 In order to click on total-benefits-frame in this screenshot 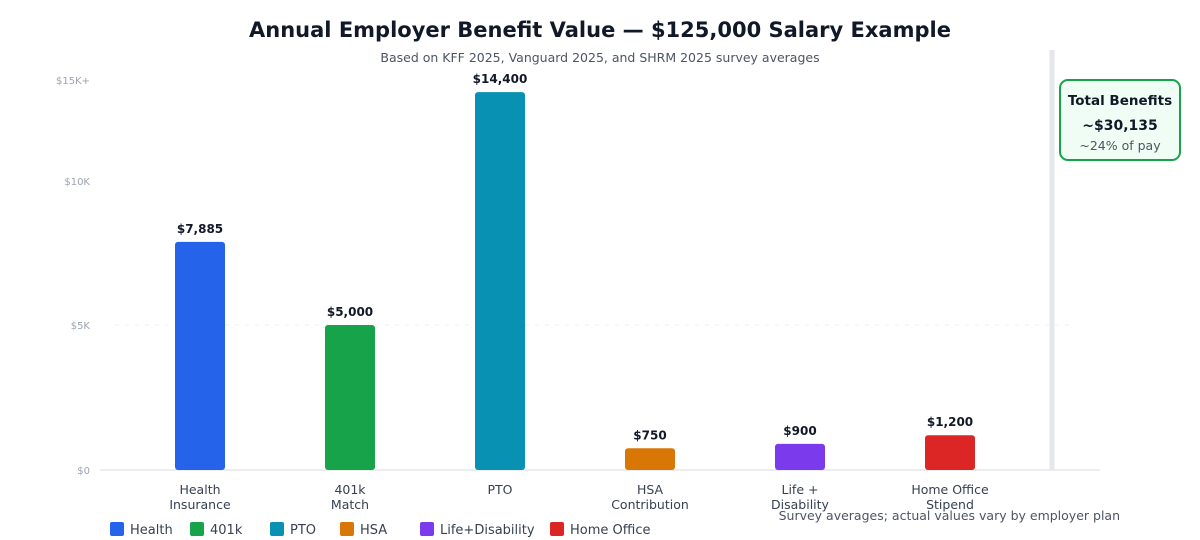, I will do `click(1120, 120)`.